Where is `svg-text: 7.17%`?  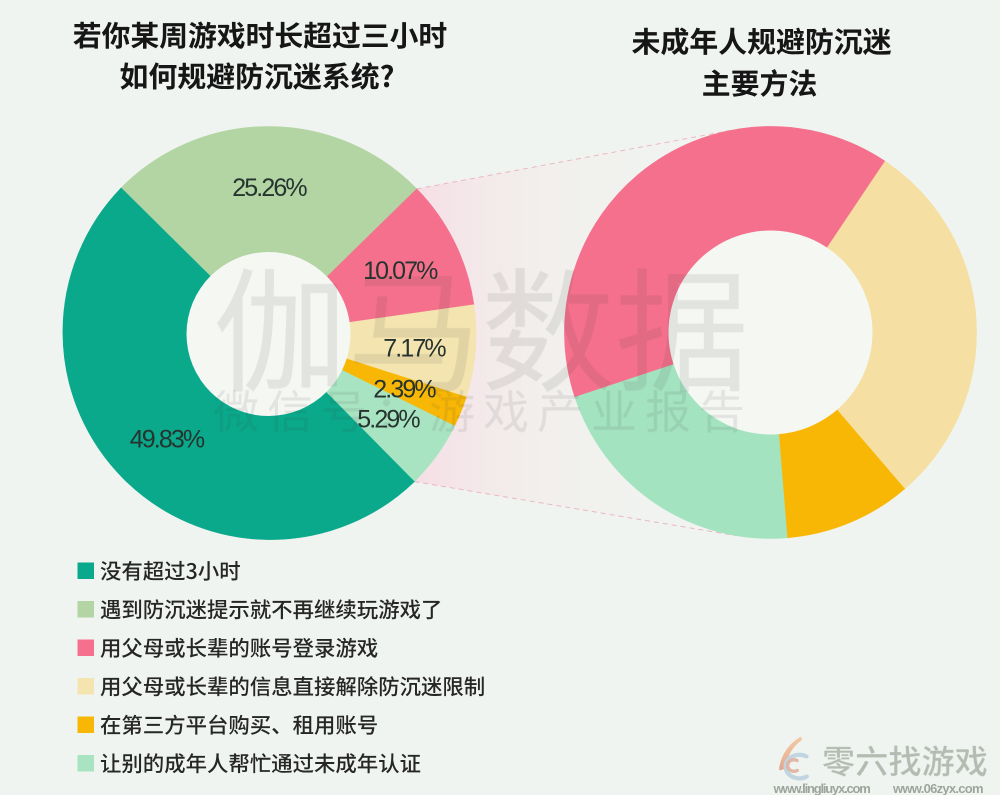
svg-text: 7.17% is located at coordinates (414, 348).